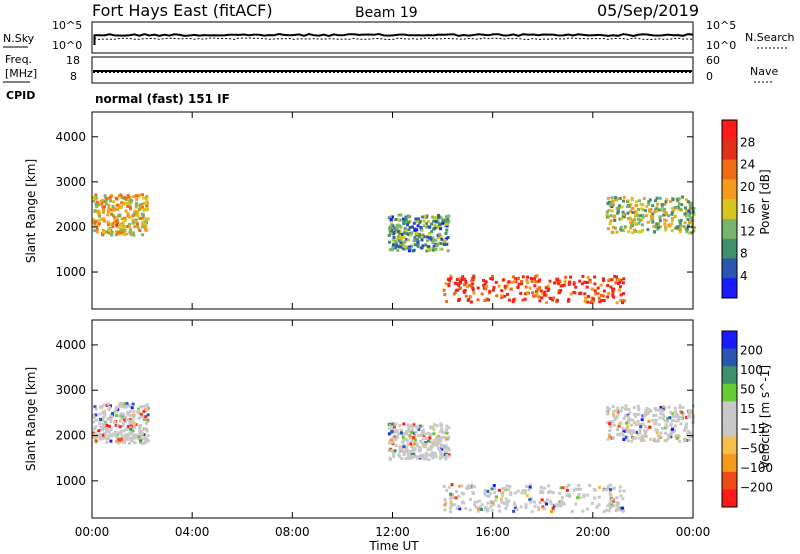 This screenshot has width=800, height=554. Describe the element at coordinates (751, 351) in the screenshot. I see `colorbar-tick-label: 200` at that location.